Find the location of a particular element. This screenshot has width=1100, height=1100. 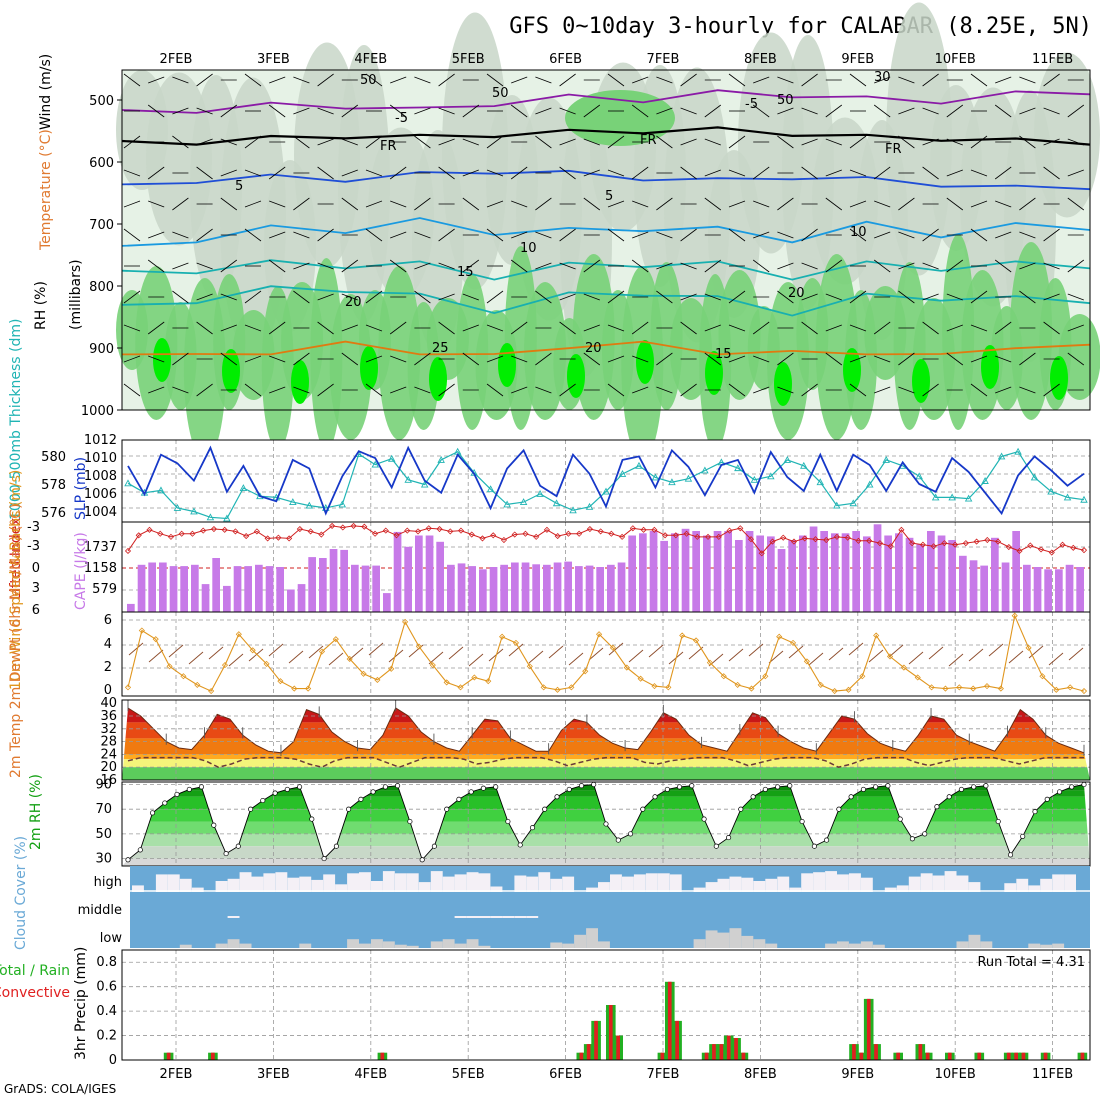

precip-tick-label: 0.4 is located at coordinates (106, 1011).